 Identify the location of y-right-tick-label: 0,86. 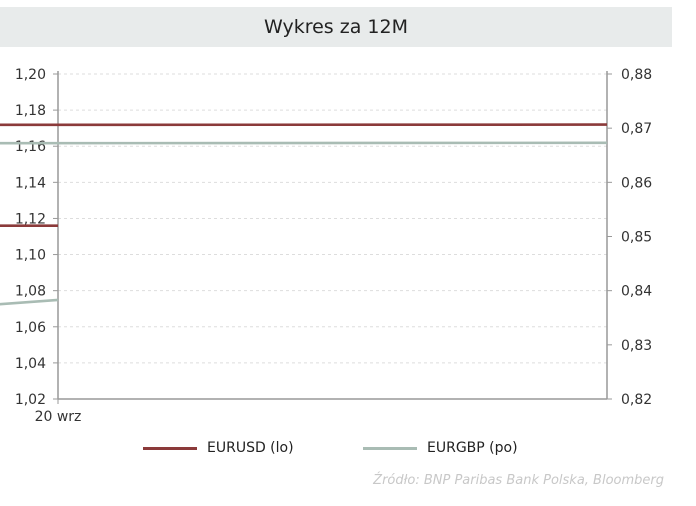
(636, 183).